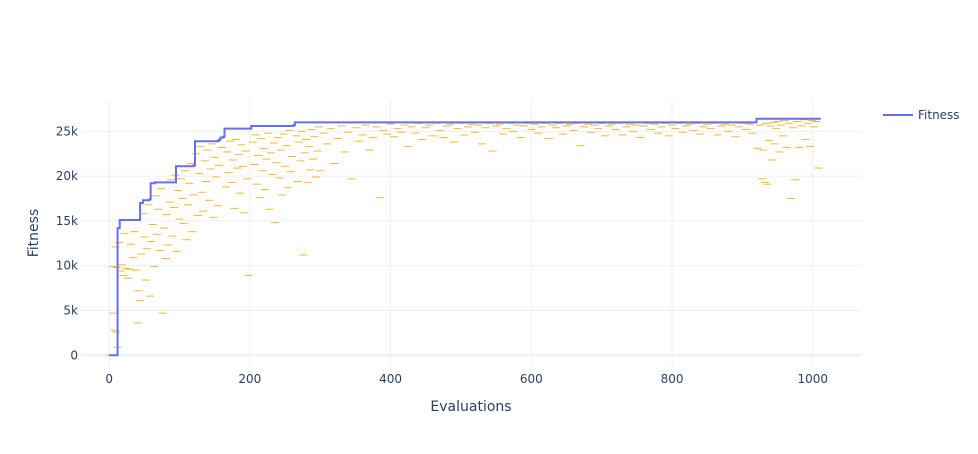 Image resolution: width=978 pixels, height=454 pixels. I want to click on x-tick-label: 0, so click(109, 379).